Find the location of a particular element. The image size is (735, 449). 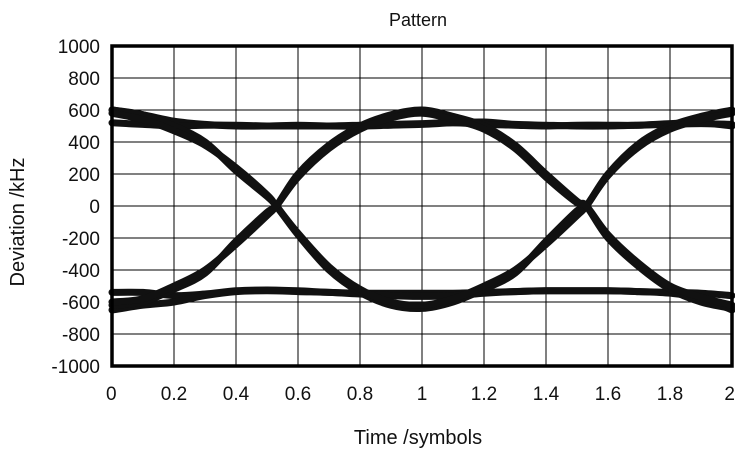

x-tick-label: 0 is located at coordinates (111, 394).